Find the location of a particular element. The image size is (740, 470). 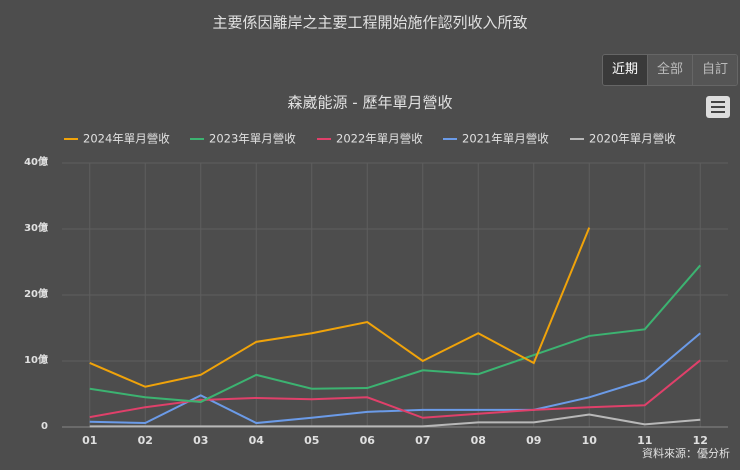

x-tick-label: 01 is located at coordinates (89, 440).